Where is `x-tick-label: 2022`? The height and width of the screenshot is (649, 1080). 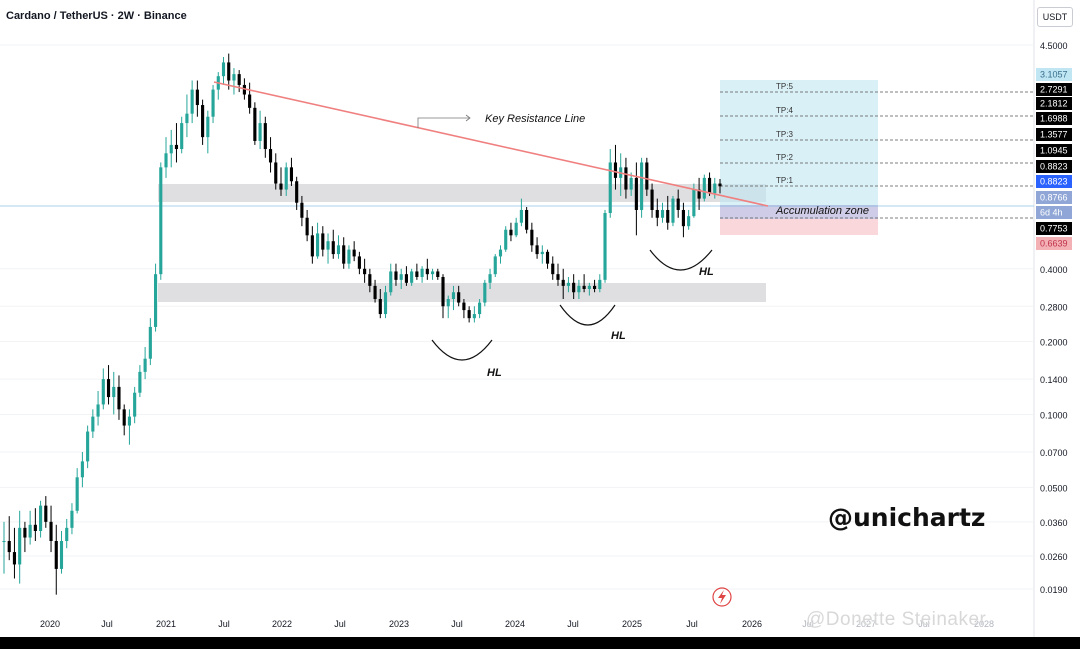
x-tick-label: 2022 is located at coordinates (282, 624).